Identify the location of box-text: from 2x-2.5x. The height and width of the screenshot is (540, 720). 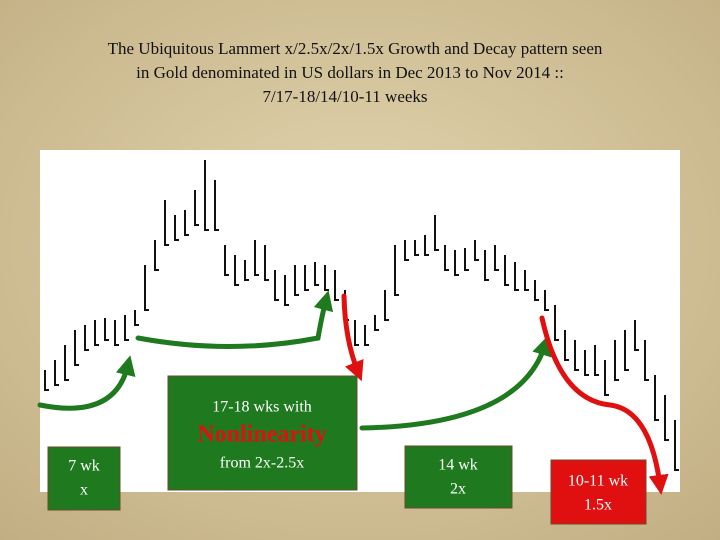
(262, 463).